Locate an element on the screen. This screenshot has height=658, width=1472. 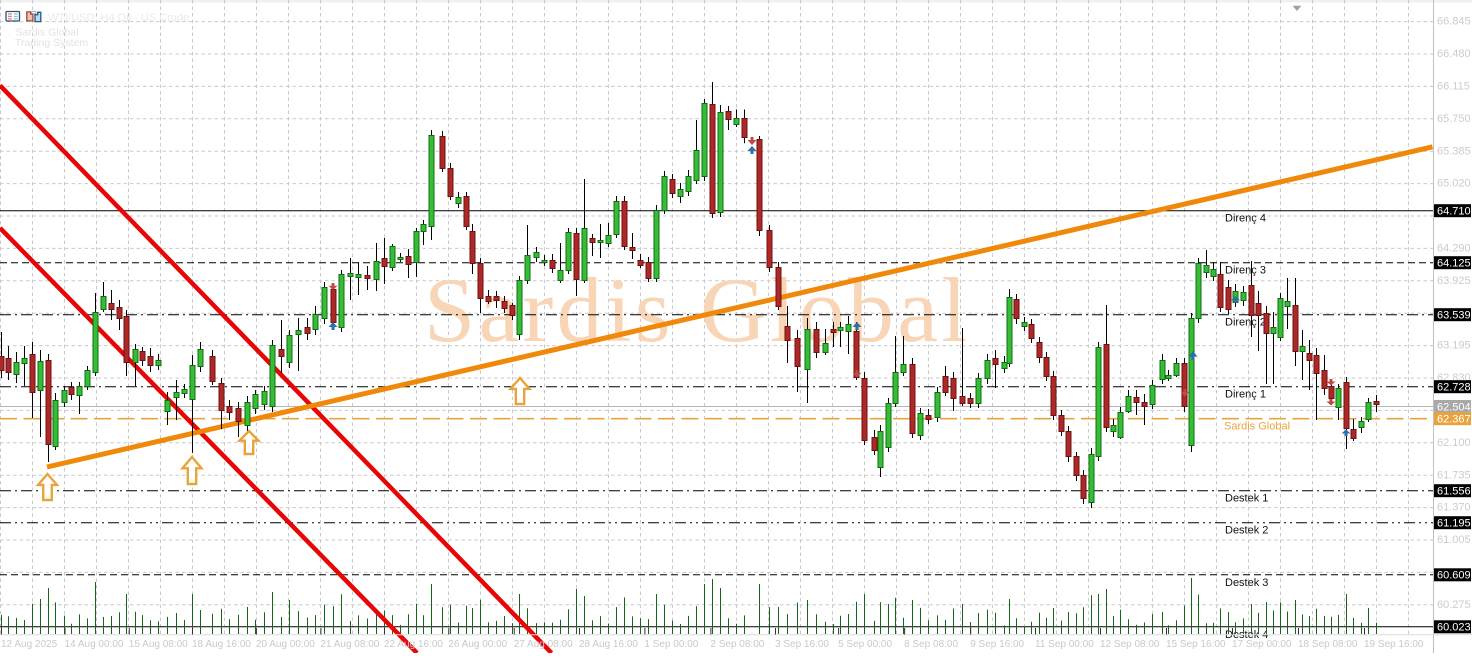
svg-text: 66.845 is located at coordinates (1454, 22).